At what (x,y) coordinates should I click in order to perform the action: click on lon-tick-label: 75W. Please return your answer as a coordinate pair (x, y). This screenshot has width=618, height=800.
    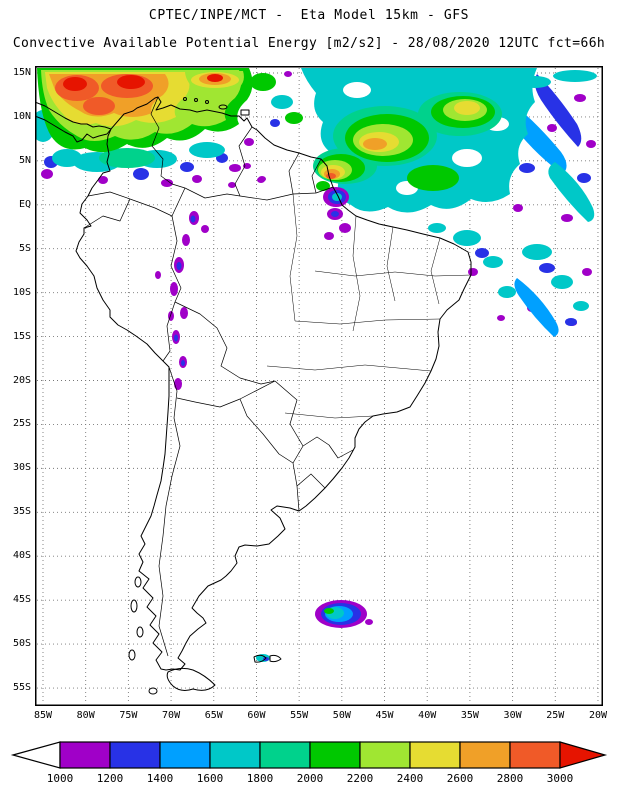
    Looking at the image, I should click on (128, 715).